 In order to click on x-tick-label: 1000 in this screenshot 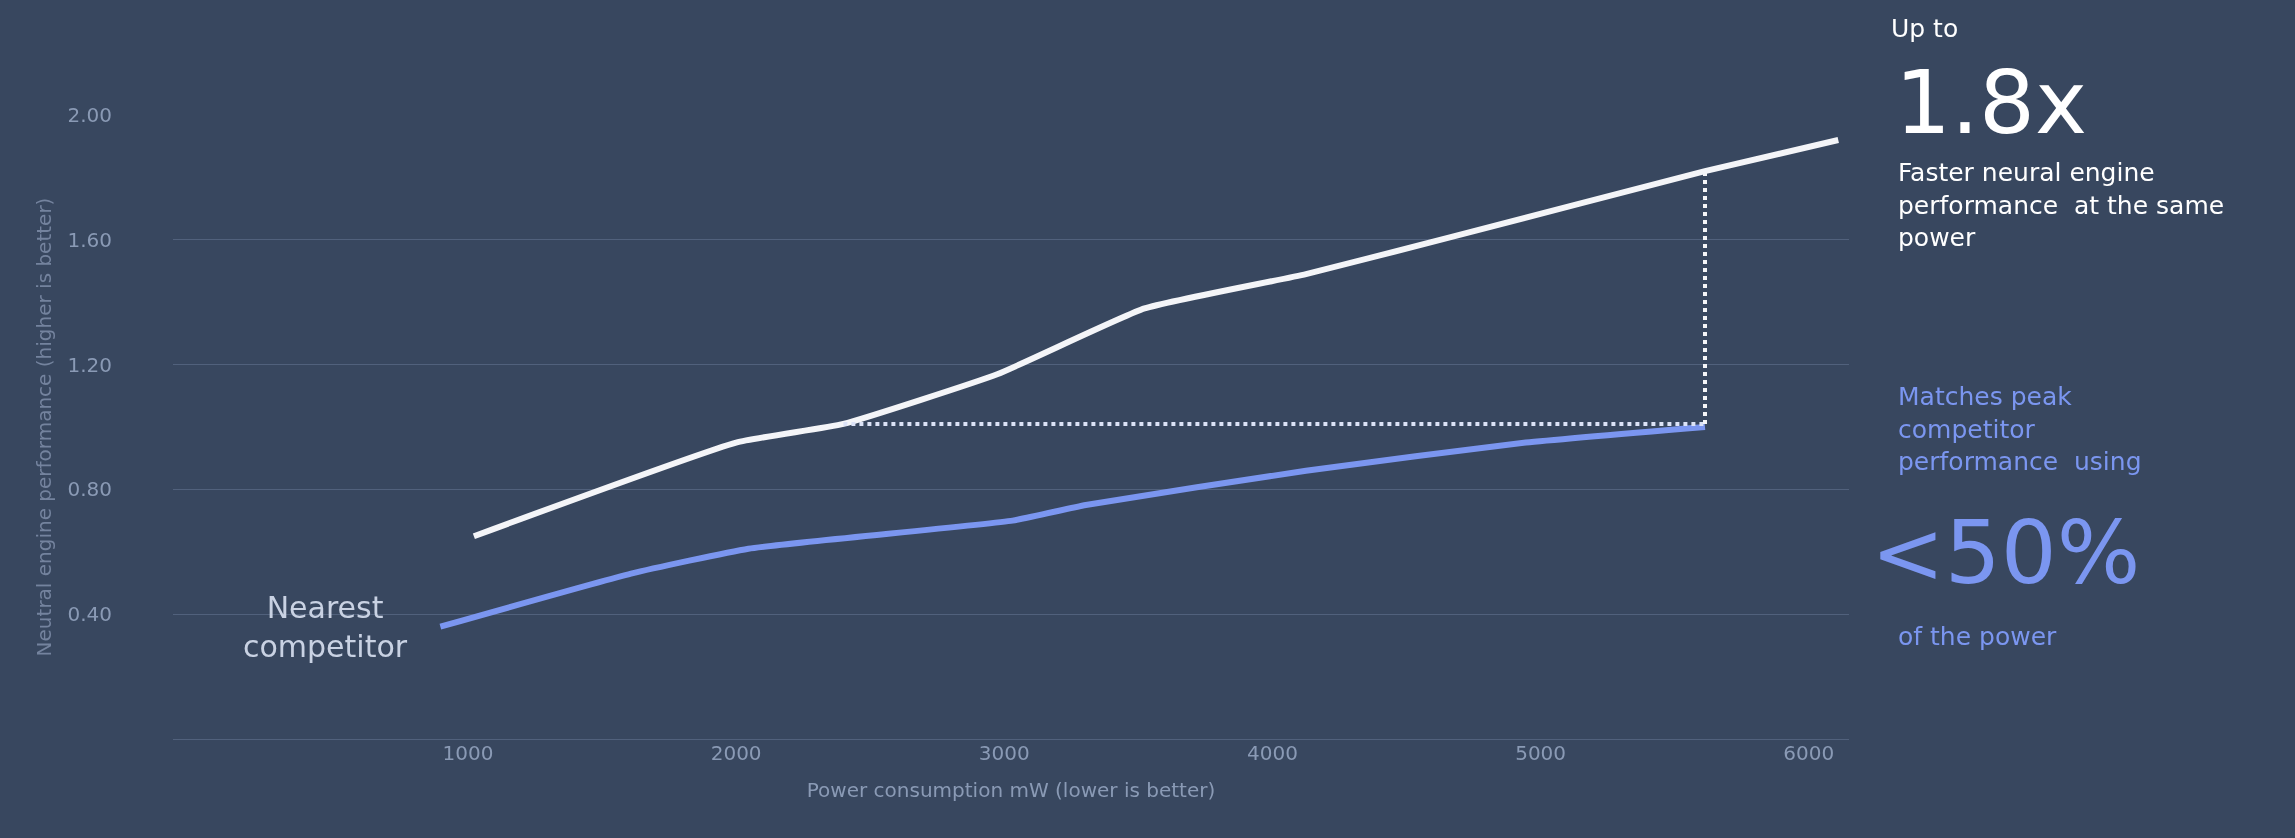, I will do `click(468, 753)`.